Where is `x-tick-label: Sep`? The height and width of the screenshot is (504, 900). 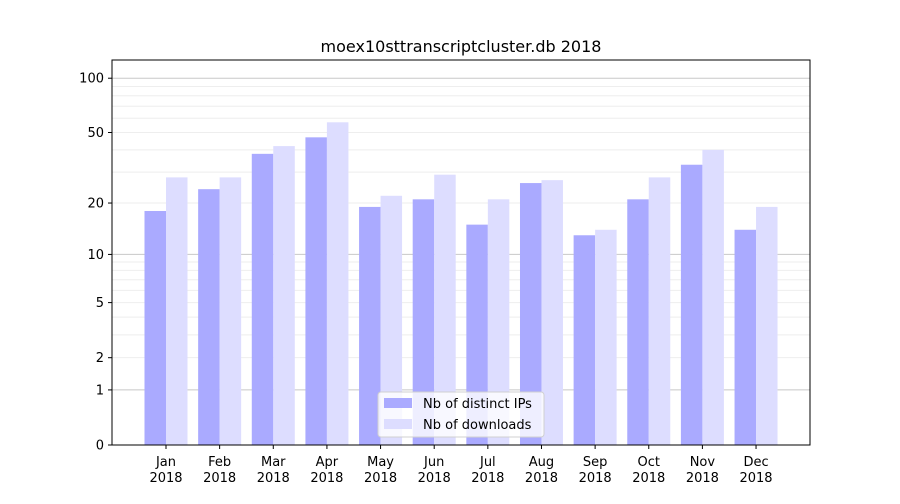
x-tick-label: Sep is located at coordinates (595, 462).